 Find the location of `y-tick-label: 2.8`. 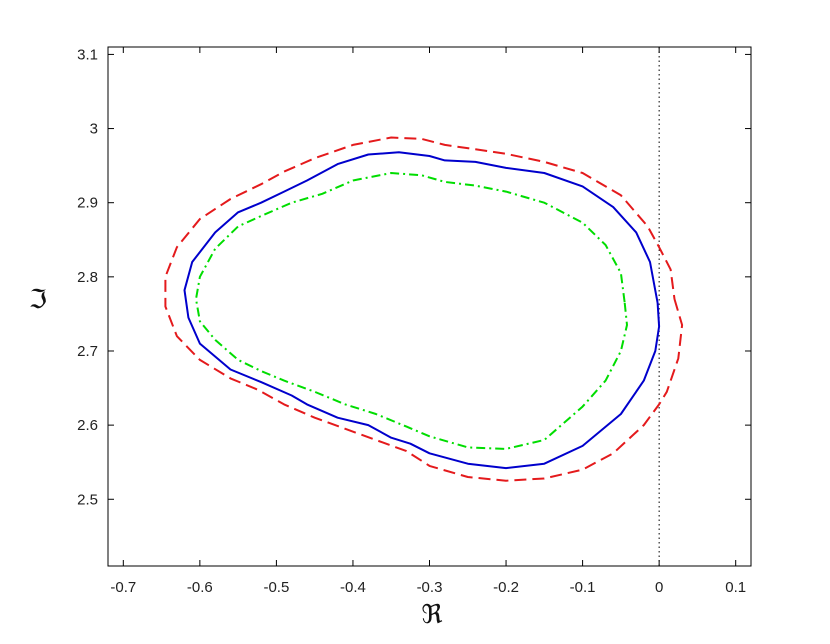

y-tick-label: 2.8 is located at coordinates (87, 277).